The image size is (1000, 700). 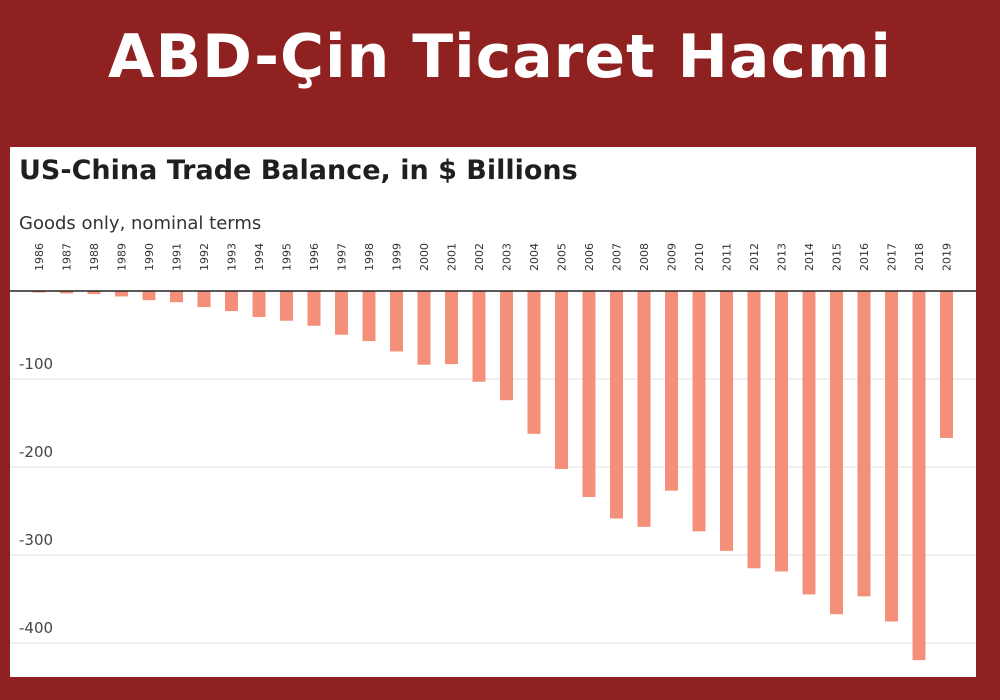 I want to click on x-tick-label: 2010, so click(x=699, y=257).